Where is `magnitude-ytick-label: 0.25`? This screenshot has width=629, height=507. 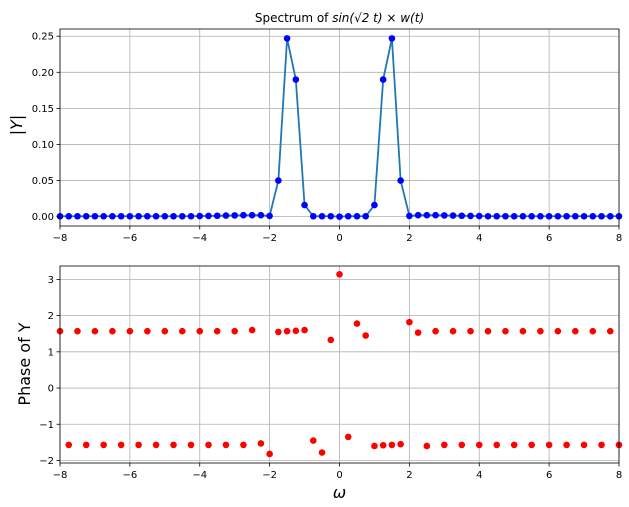
magnitude-ytick-label: 0.25 is located at coordinates (43, 37).